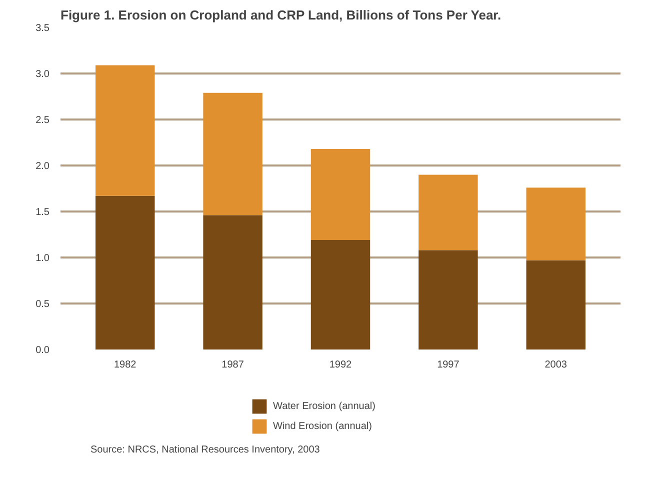 This screenshot has height=498, width=672. Describe the element at coordinates (281, 15) in the screenshot. I see `chart-title: Figure 1. Erosion on Cropland and CRP Land, Billions of Tons Per Year.` at that location.